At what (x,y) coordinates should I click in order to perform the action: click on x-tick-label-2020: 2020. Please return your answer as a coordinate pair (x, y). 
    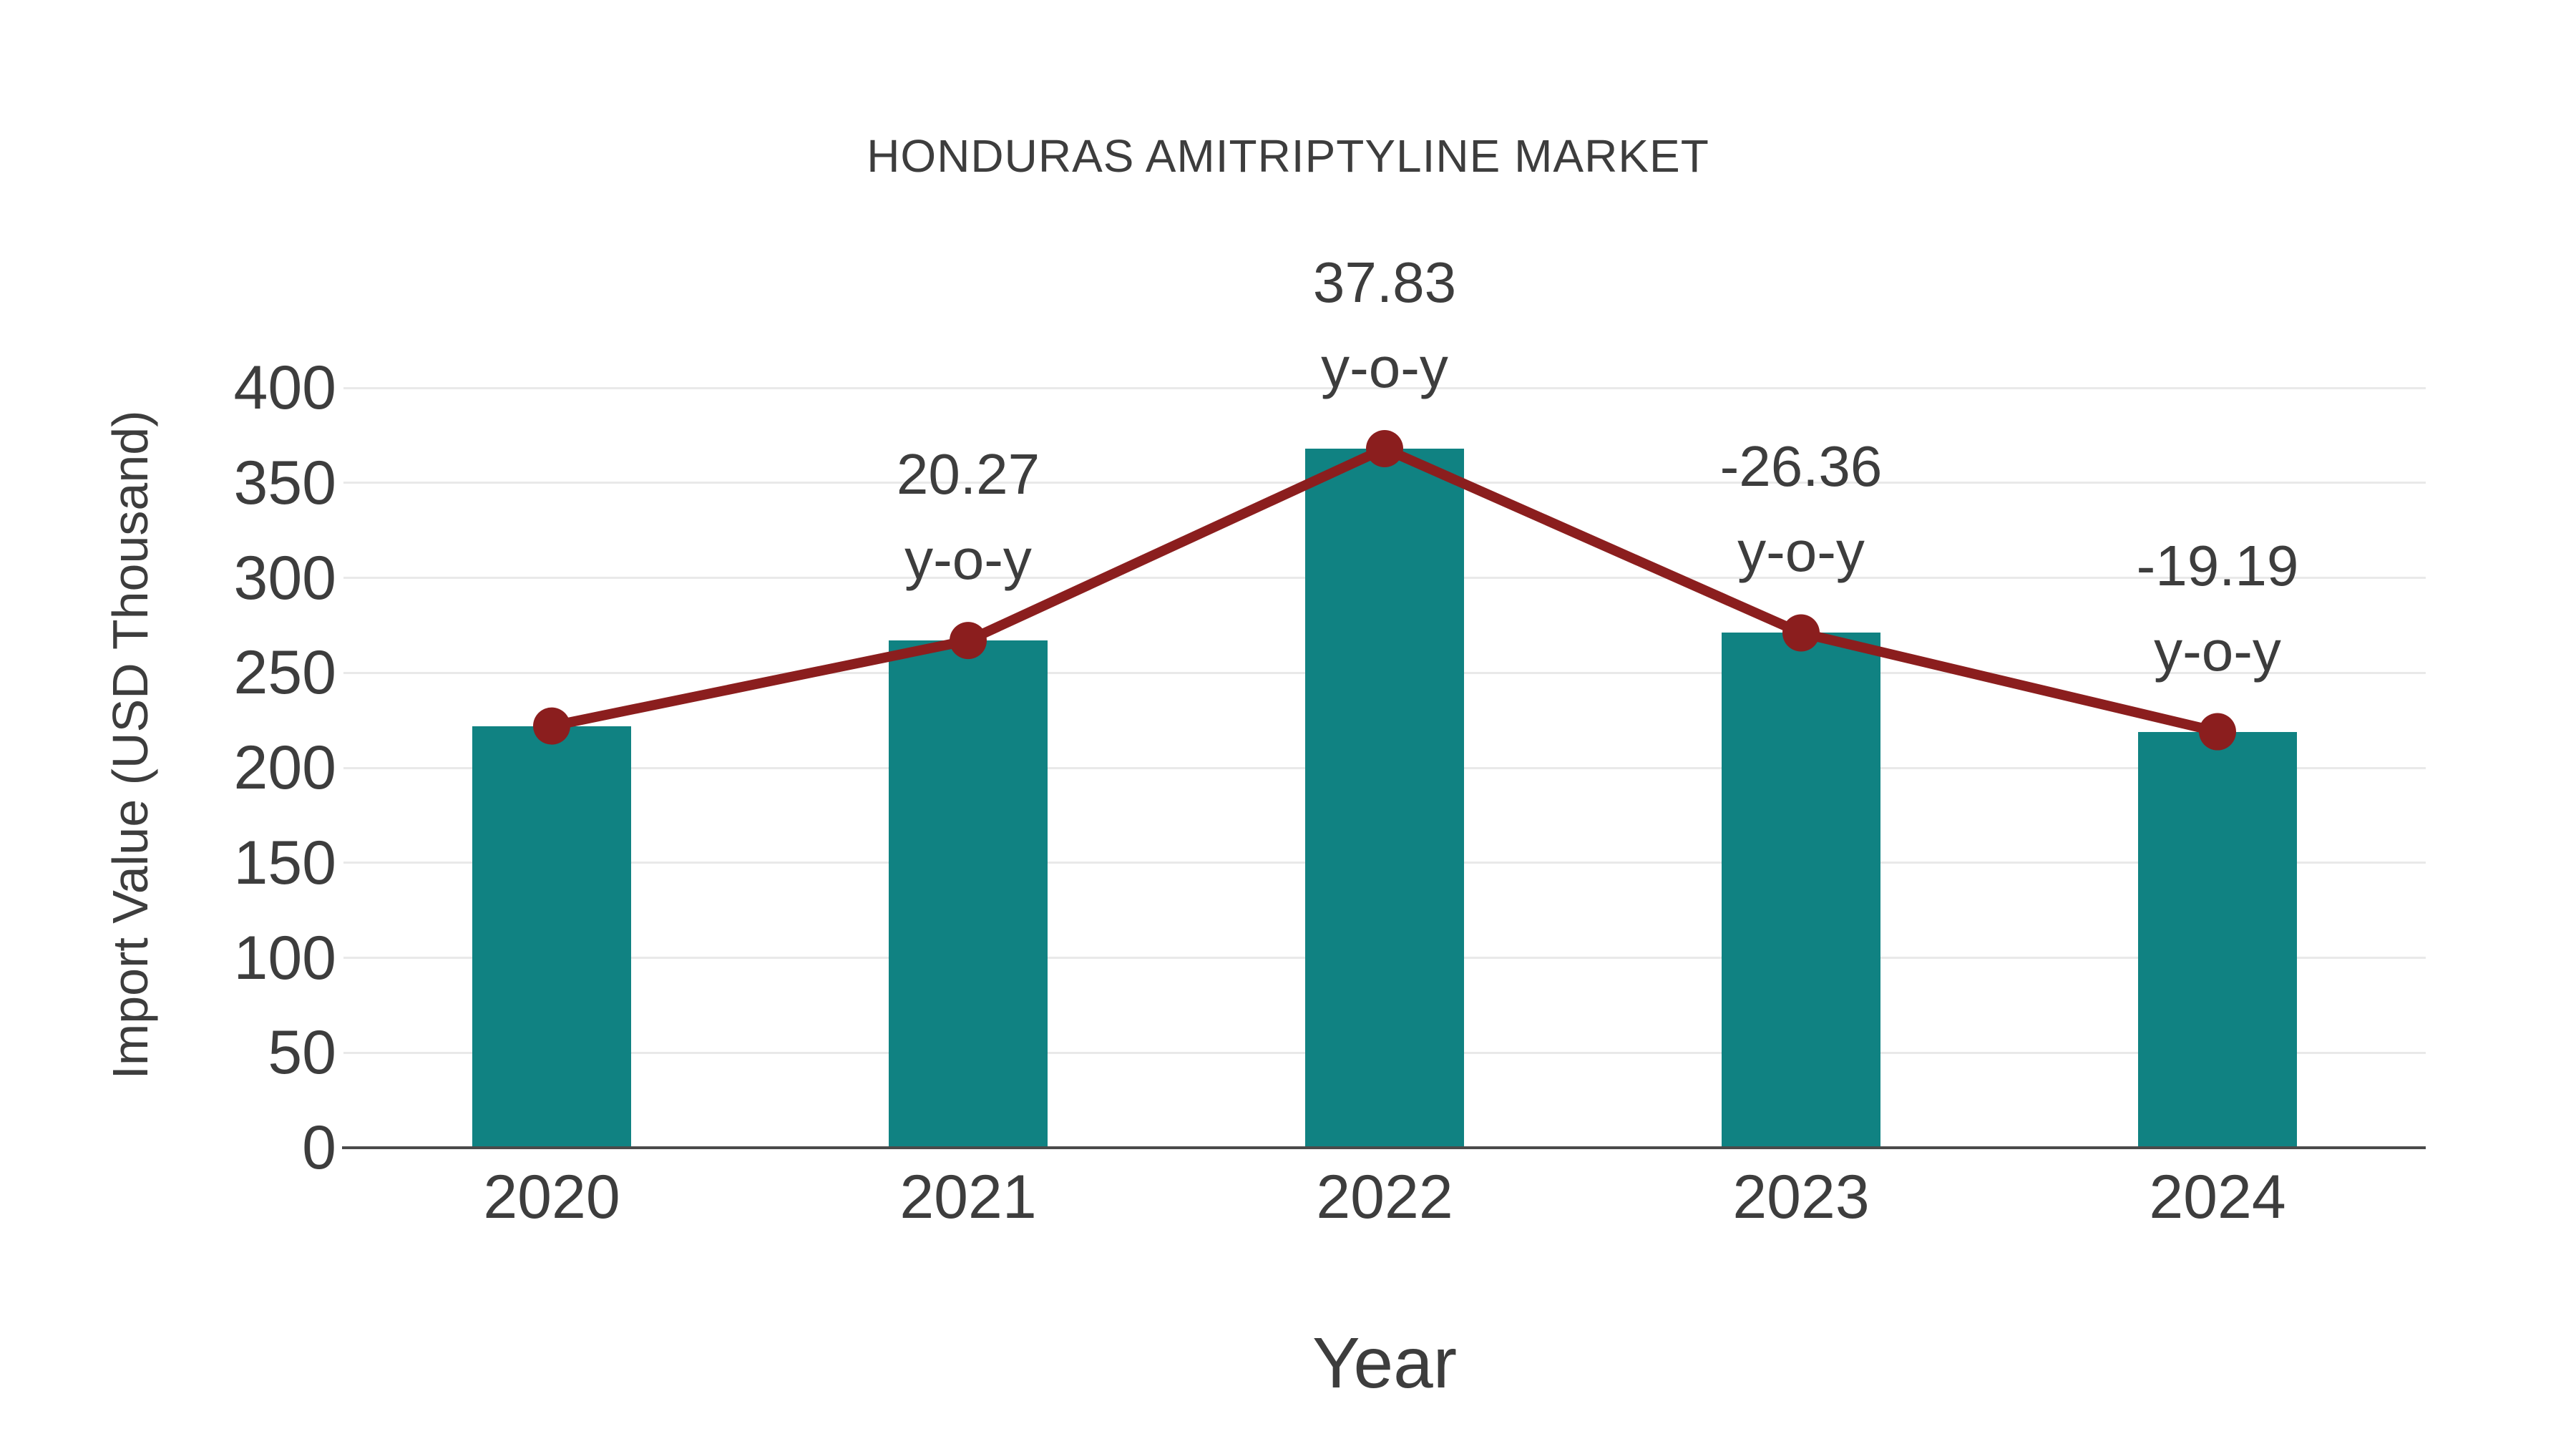
    Looking at the image, I should click on (551, 1197).